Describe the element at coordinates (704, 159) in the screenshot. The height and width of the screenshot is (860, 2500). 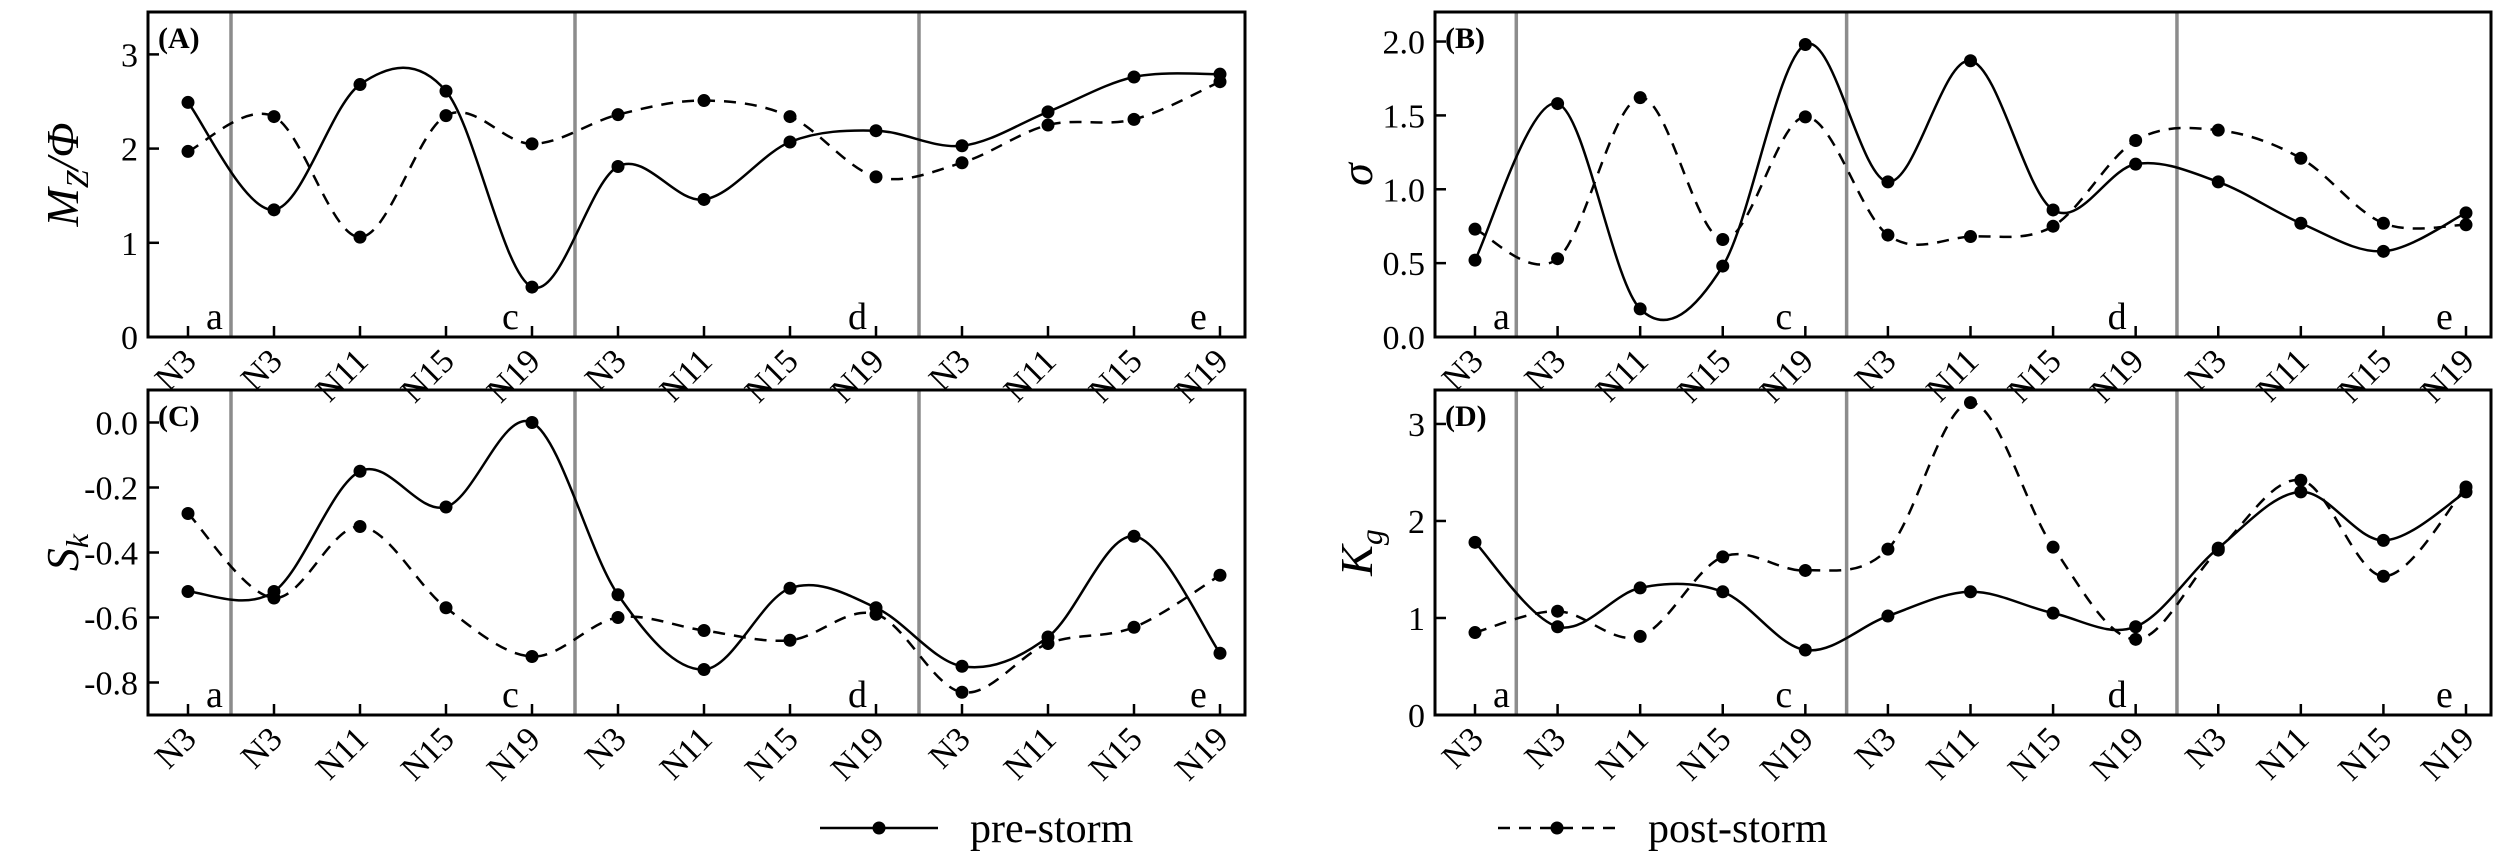
I see `series-line-post-storm` at that location.